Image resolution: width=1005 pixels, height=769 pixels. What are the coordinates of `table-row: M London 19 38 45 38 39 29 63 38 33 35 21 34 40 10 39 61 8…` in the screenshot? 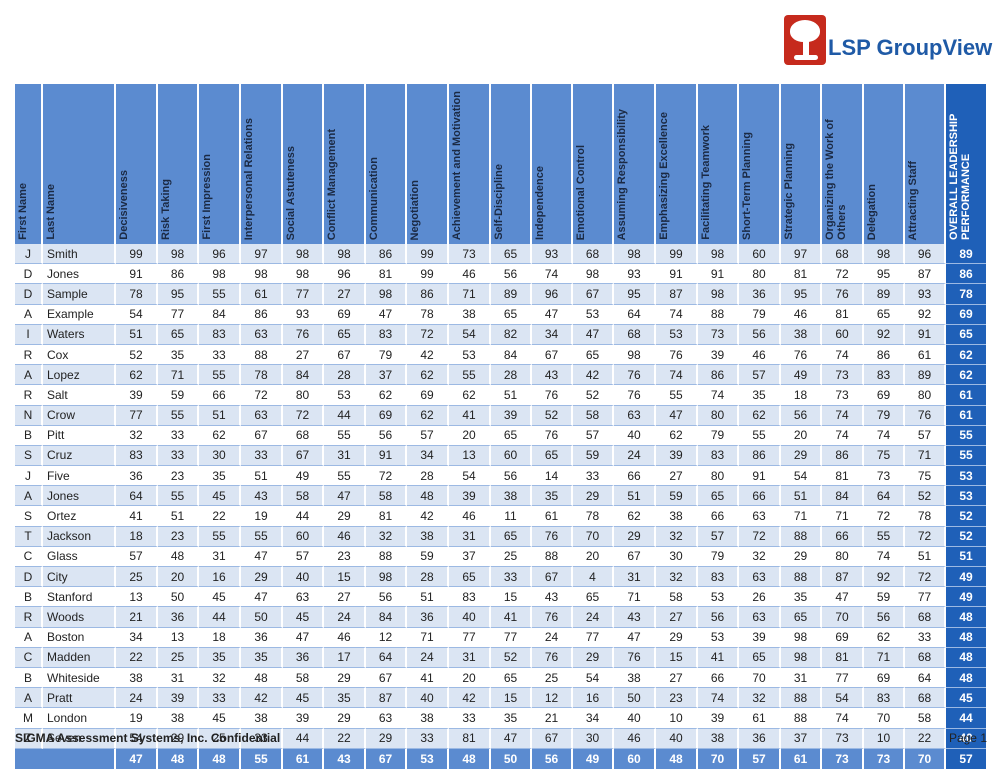 It's located at (500, 718).